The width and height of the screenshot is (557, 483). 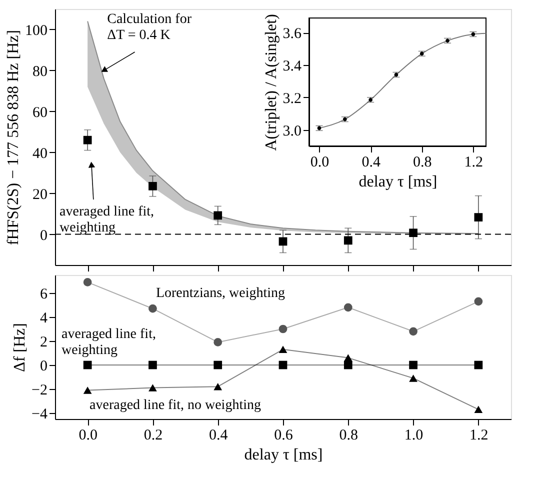 What do you see at coordinates (271, 82) in the screenshot?
I see `y-axis-title: A(triplet) / A(singlet)` at bounding box center [271, 82].